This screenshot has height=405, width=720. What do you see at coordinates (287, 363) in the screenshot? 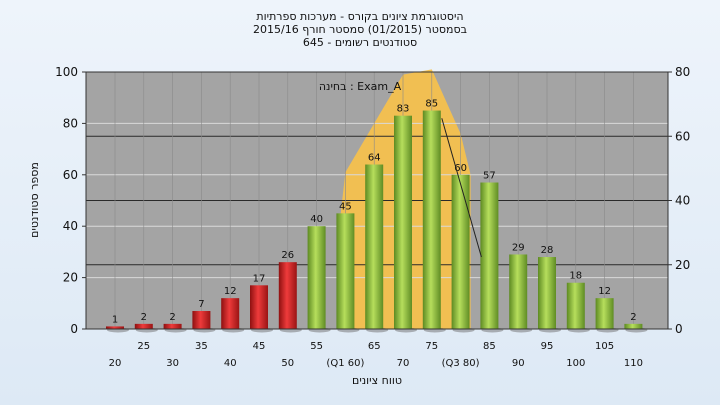
I see `x-tick-label: 50` at bounding box center [287, 363].